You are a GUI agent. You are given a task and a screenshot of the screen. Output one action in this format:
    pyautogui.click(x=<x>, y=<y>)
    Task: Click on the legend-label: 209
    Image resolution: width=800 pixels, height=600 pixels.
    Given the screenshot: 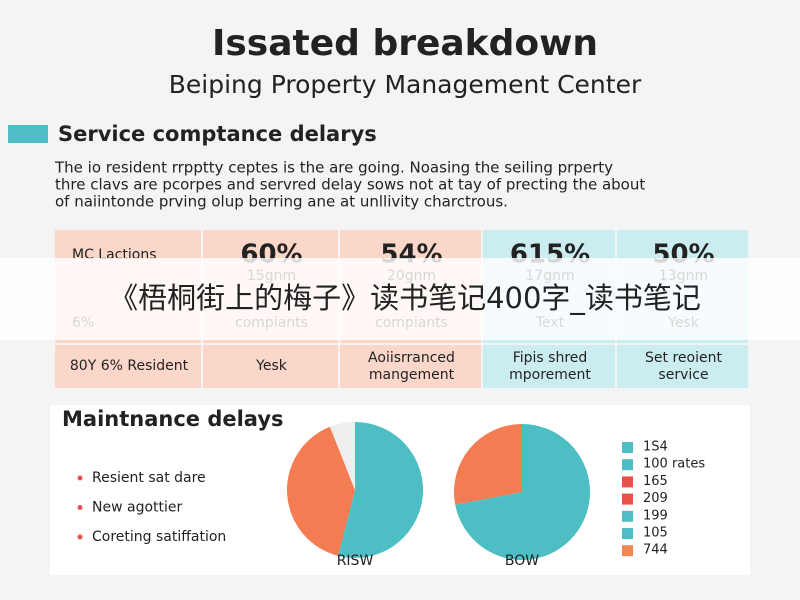 What is the action you would take?
    pyautogui.click(x=655, y=498)
    